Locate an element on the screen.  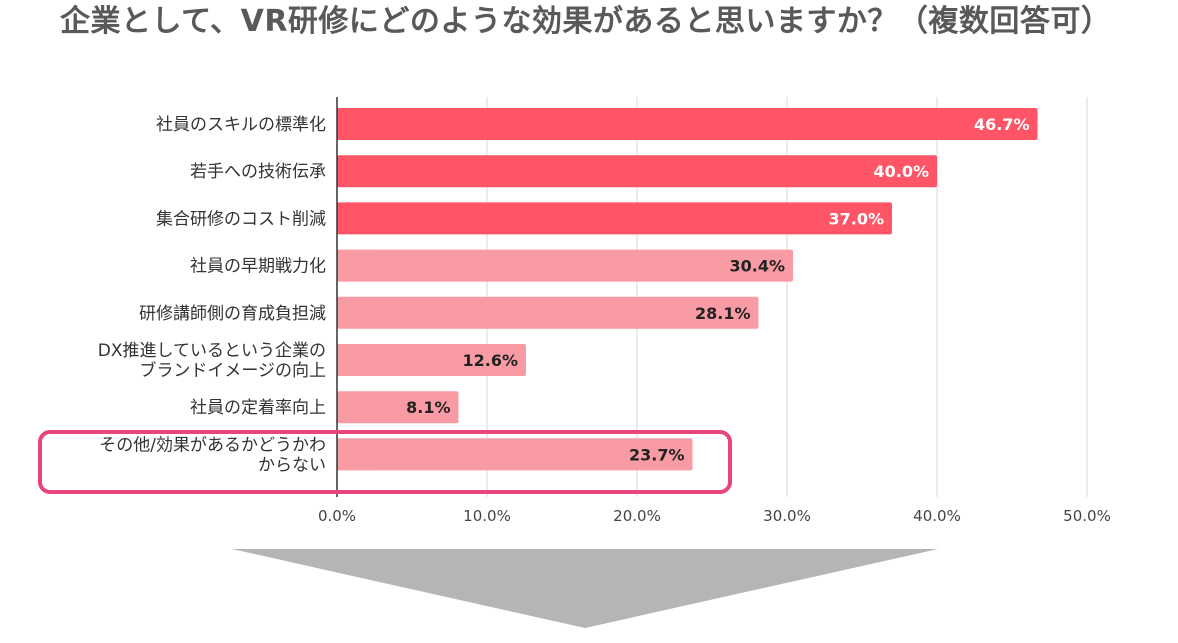
highlight-box is located at coordinates (385, 462).